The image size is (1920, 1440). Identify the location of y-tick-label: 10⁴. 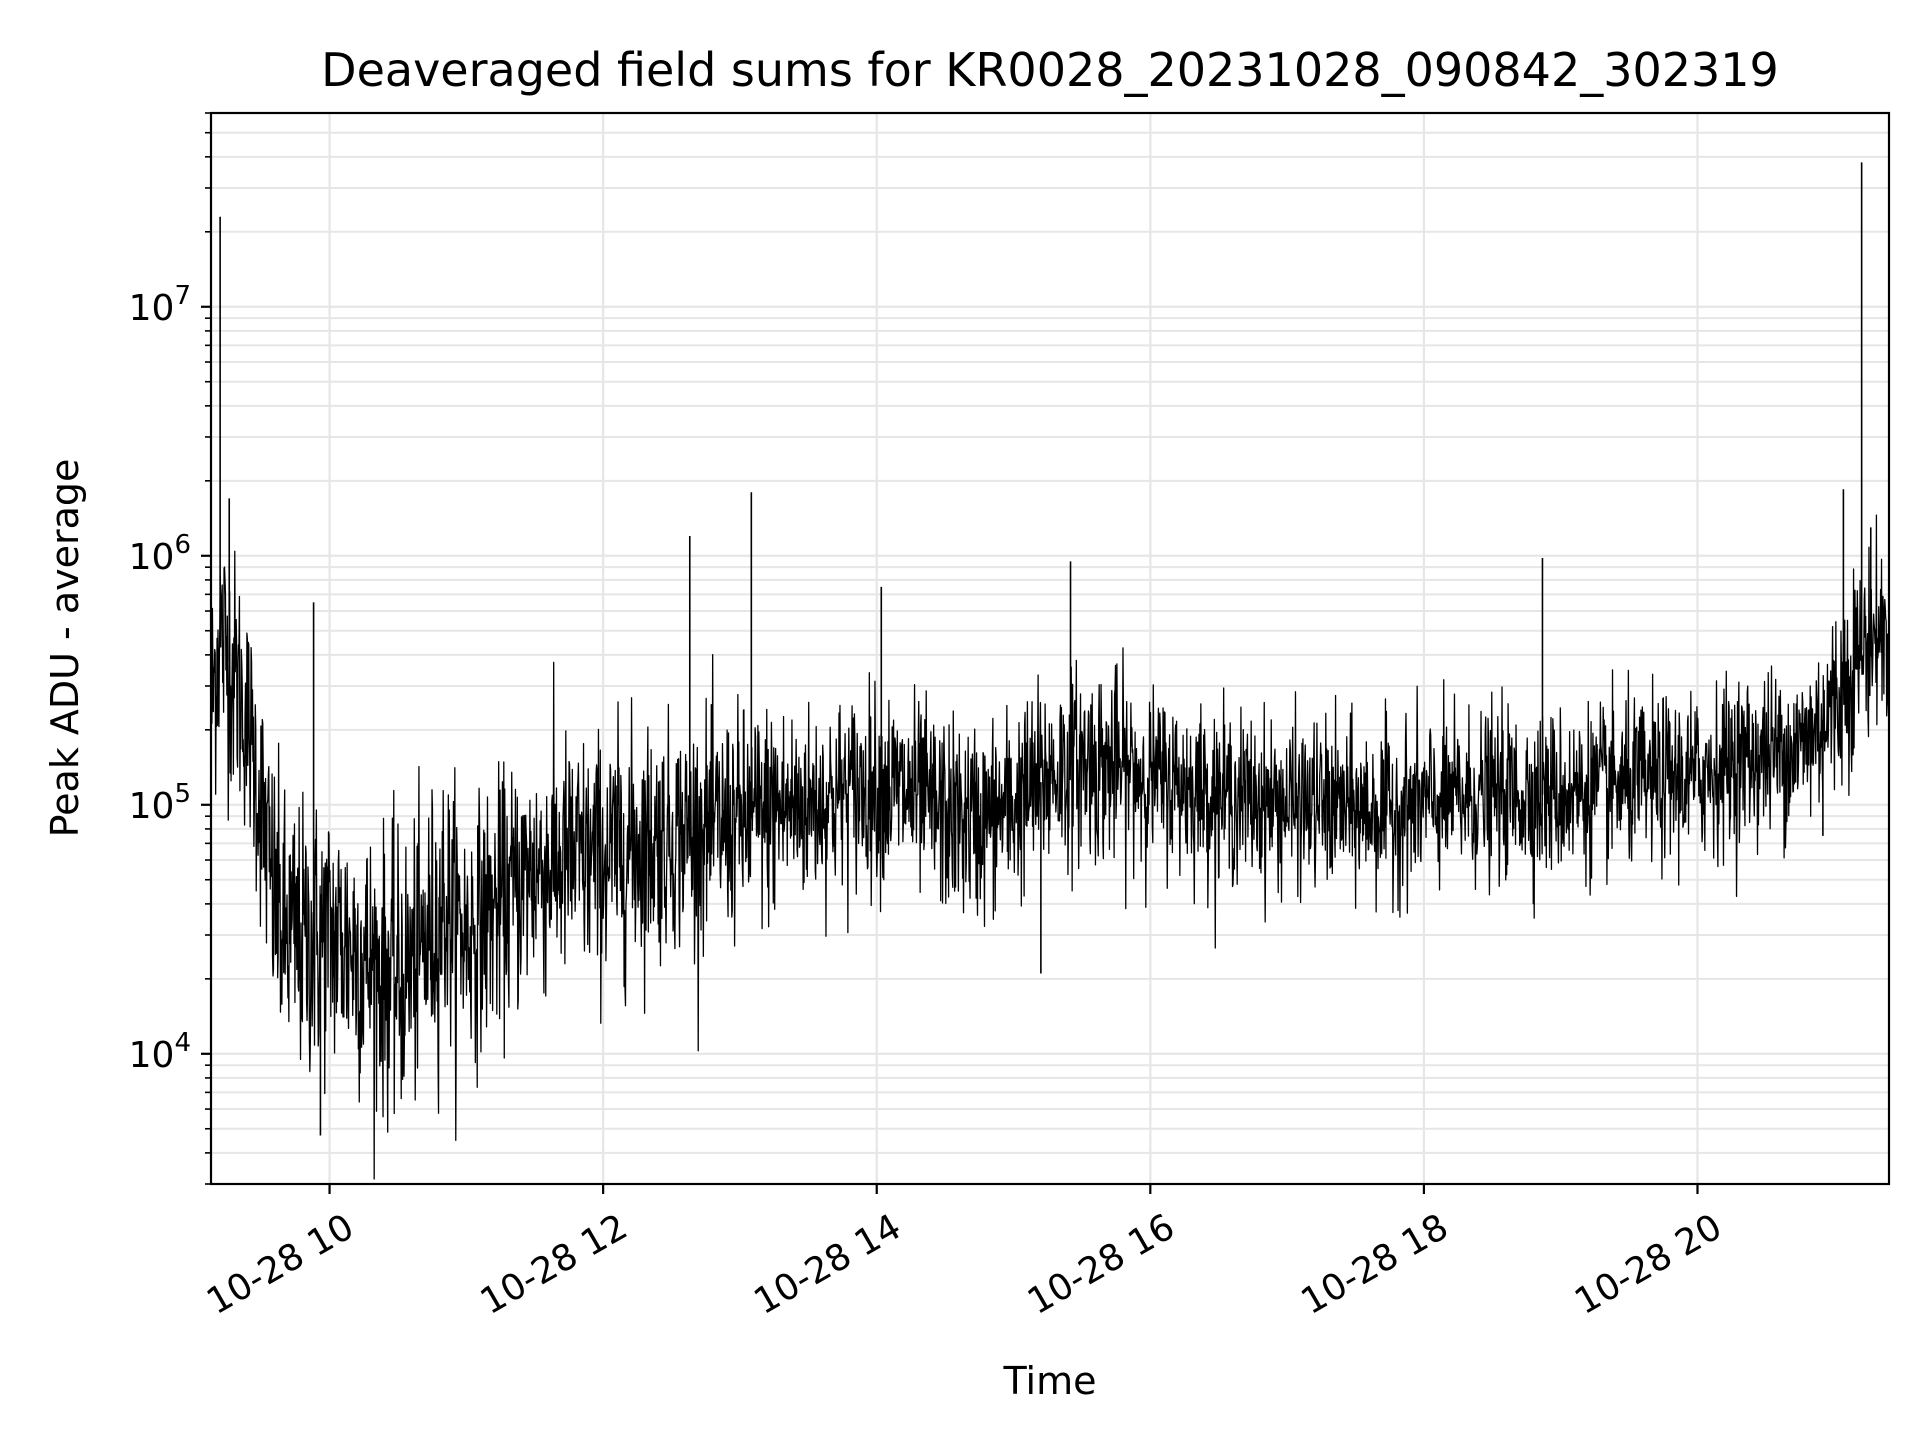
(160, 1052).